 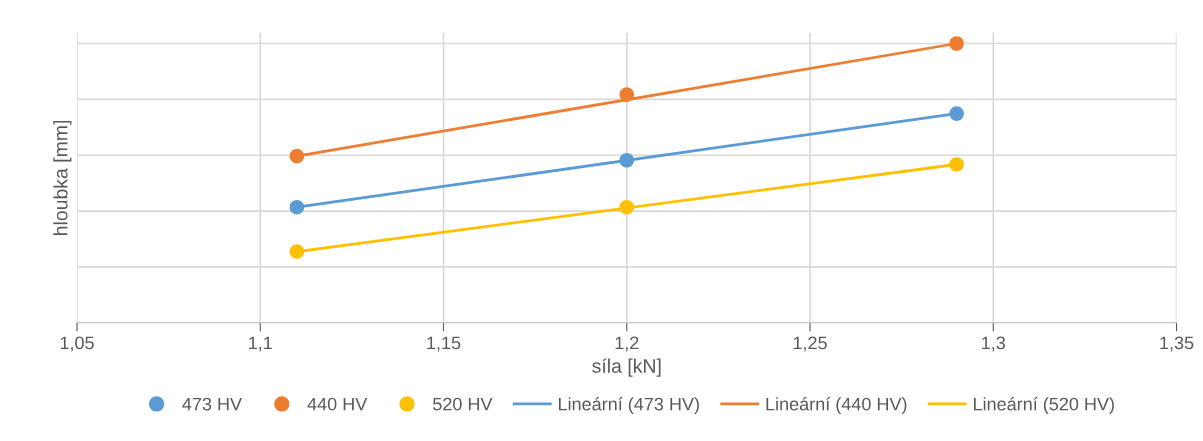 What do you see at coordinates (628, 406) in the screenshot?
I see `legend-label: Lineární (473 HV)` at bounding box center [628, 406].